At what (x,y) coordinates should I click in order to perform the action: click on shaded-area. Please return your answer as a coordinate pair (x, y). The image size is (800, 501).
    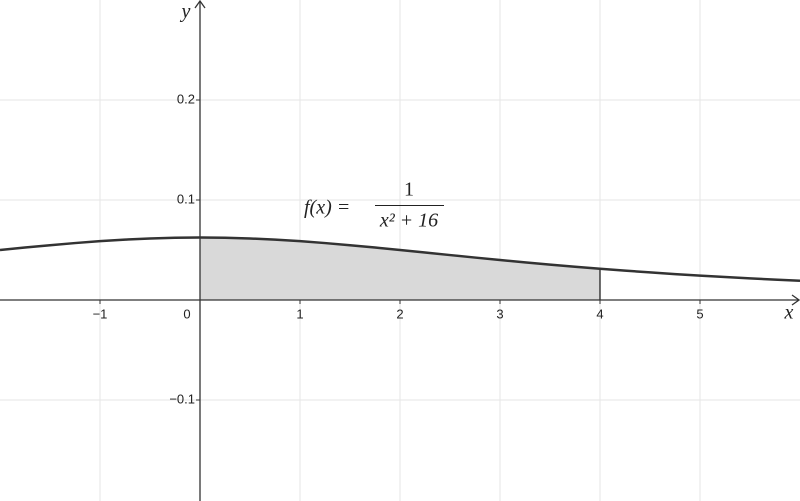
    Looking at the image, I should click on (400, 268).